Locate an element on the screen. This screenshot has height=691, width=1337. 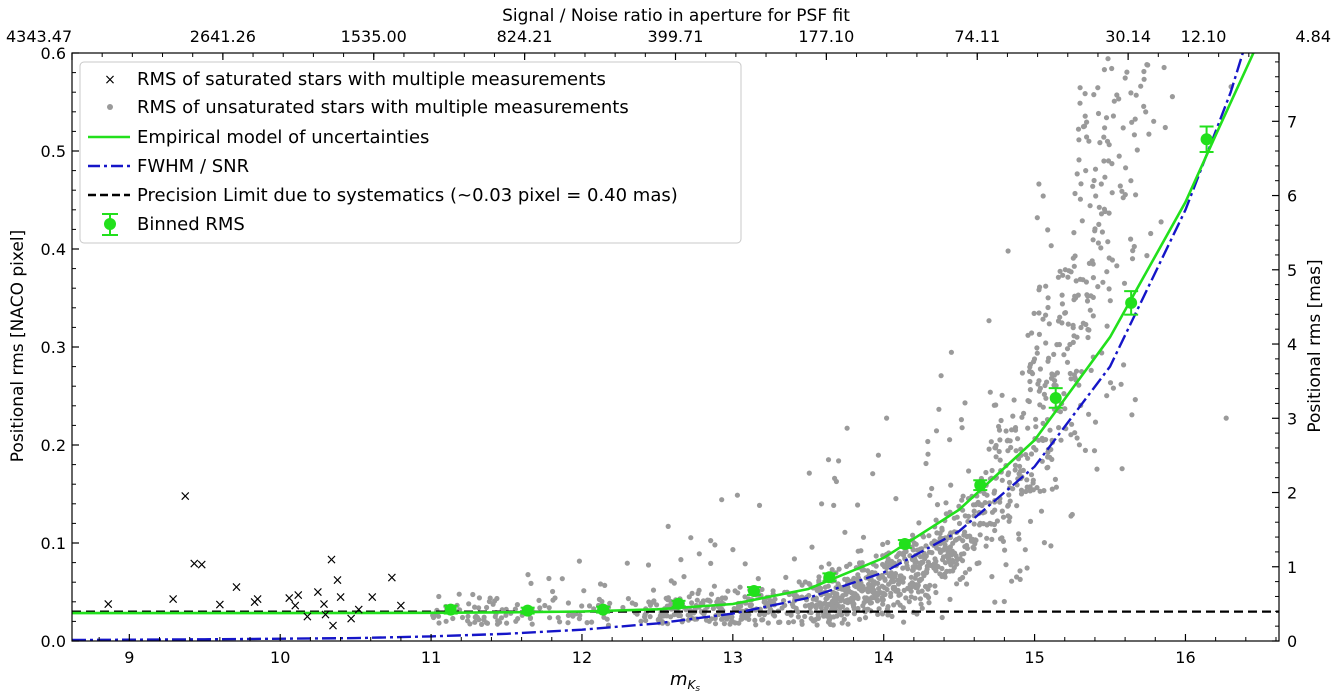
y-tick-label-right: 6 is located at coordinates (1292, 196).